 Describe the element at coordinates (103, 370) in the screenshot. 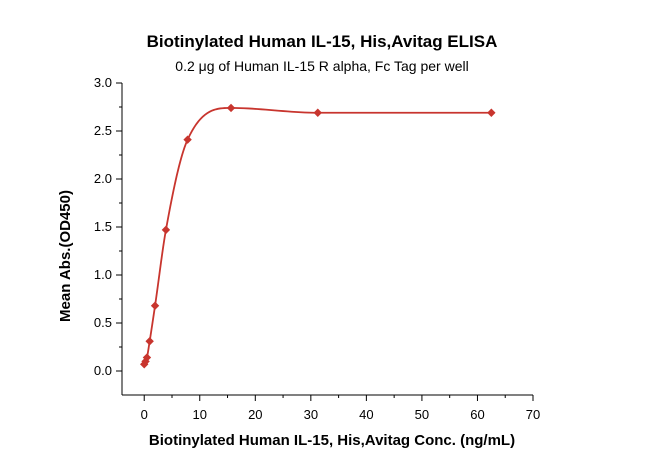

I see `y-tick-label: 0.0` at that location.